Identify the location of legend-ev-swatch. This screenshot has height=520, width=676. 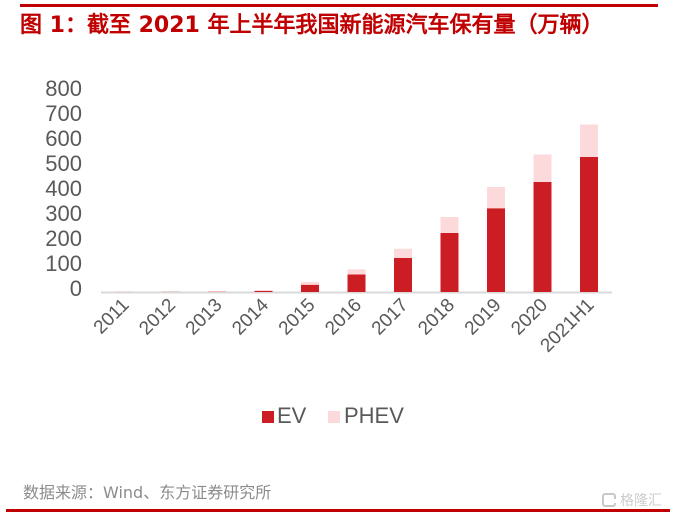
(268, 417).